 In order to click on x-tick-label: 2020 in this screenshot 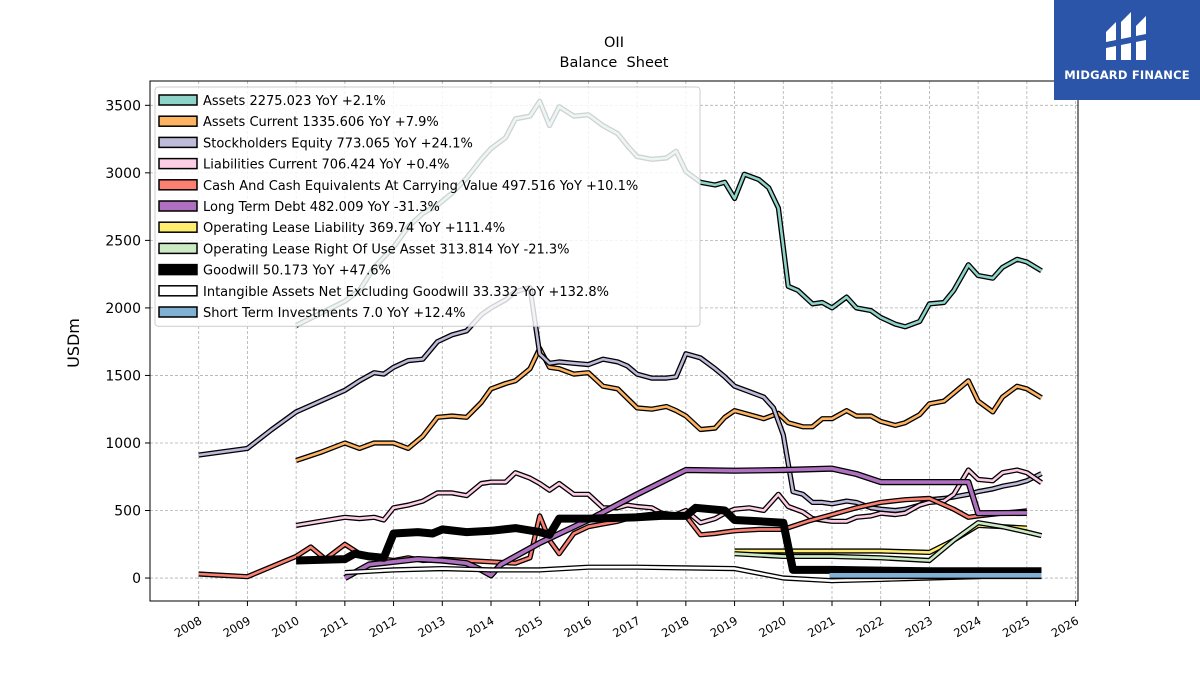, I will do `click(772, 626)`.